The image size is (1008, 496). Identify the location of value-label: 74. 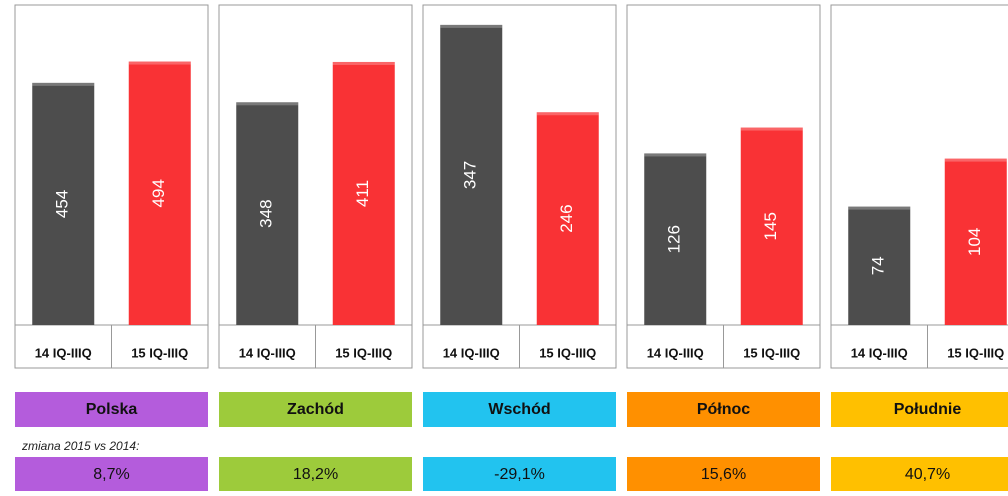
(878, 265).